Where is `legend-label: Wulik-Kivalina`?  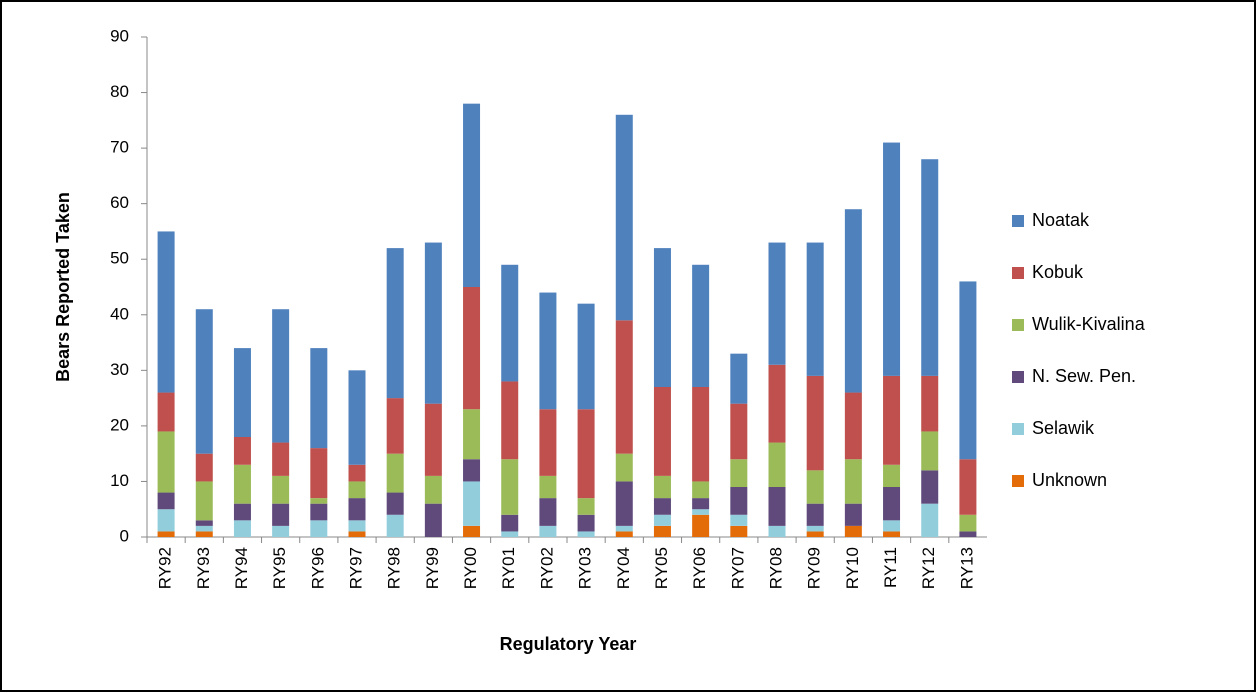 legend-label: Wulik-Kivalina is located at coordinates (1089, 324).